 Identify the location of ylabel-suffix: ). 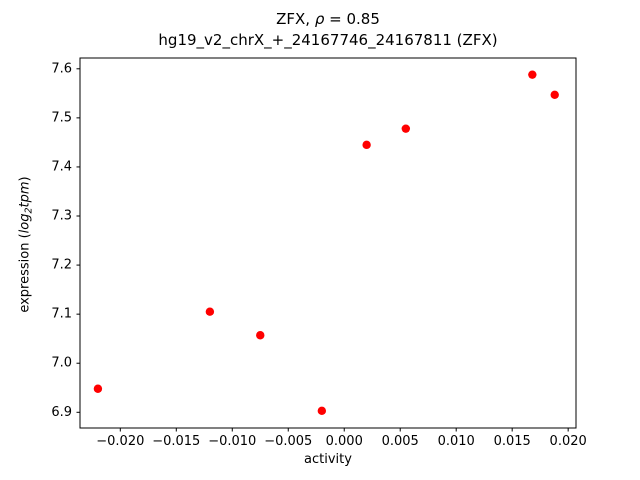
(25, 179).